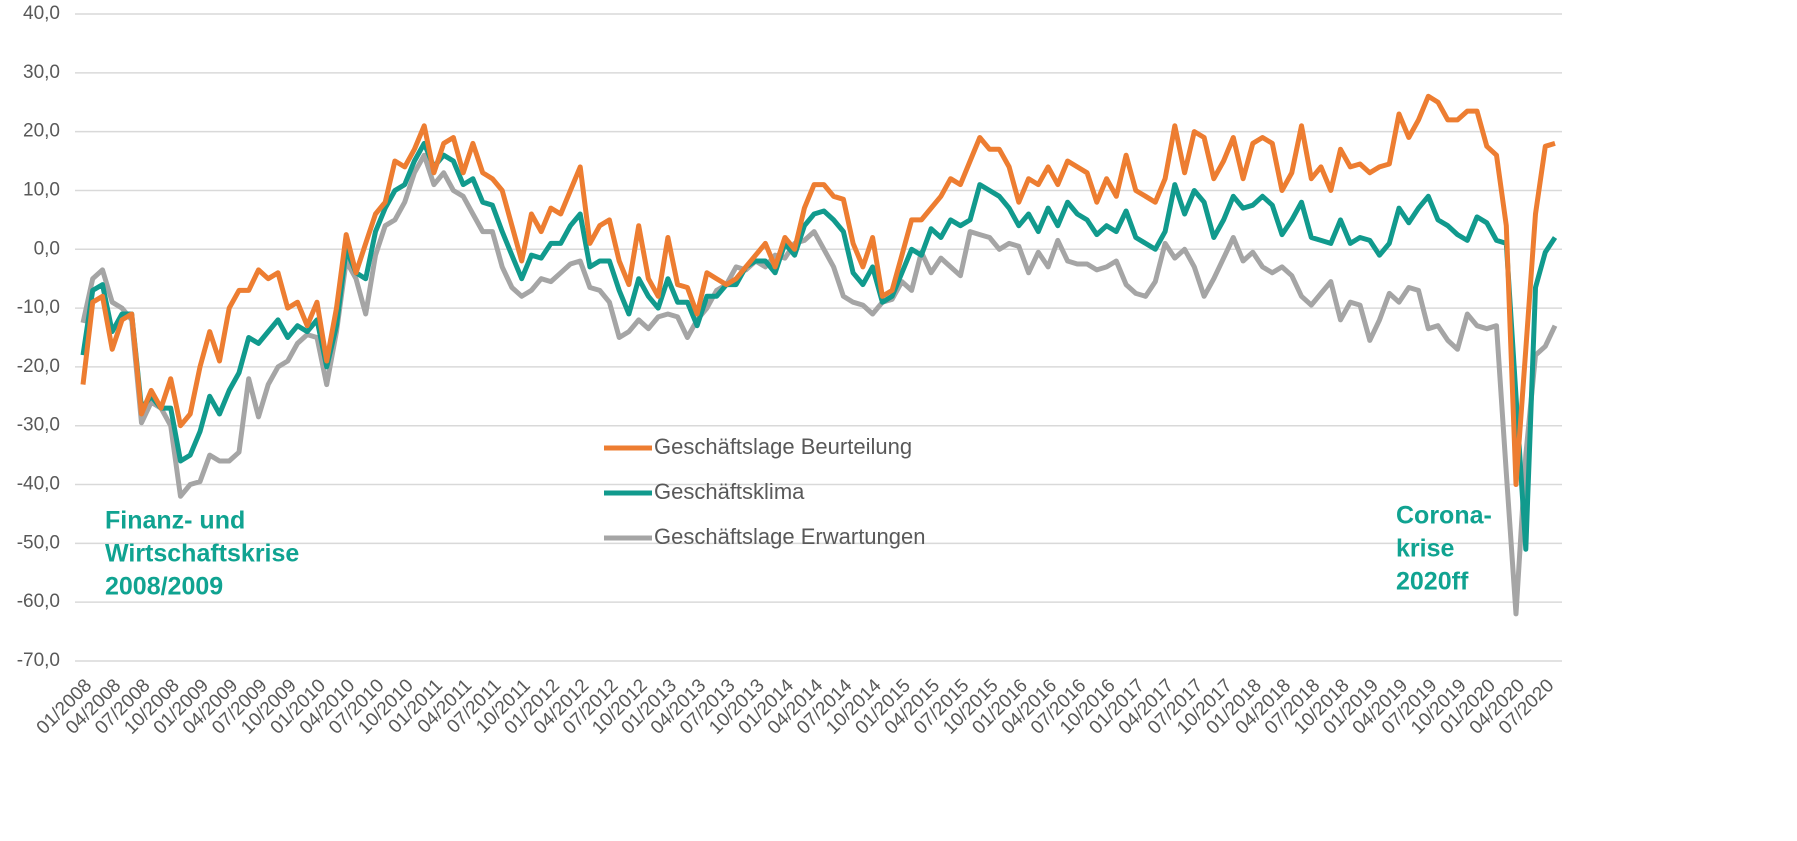 Image resolution: width=1797 pixels, height=841 pixels. What do you see at coordinates (41, 13) in the screenshot?
I see `y-tick-label: 40,0` at bounding box center [41, 13].